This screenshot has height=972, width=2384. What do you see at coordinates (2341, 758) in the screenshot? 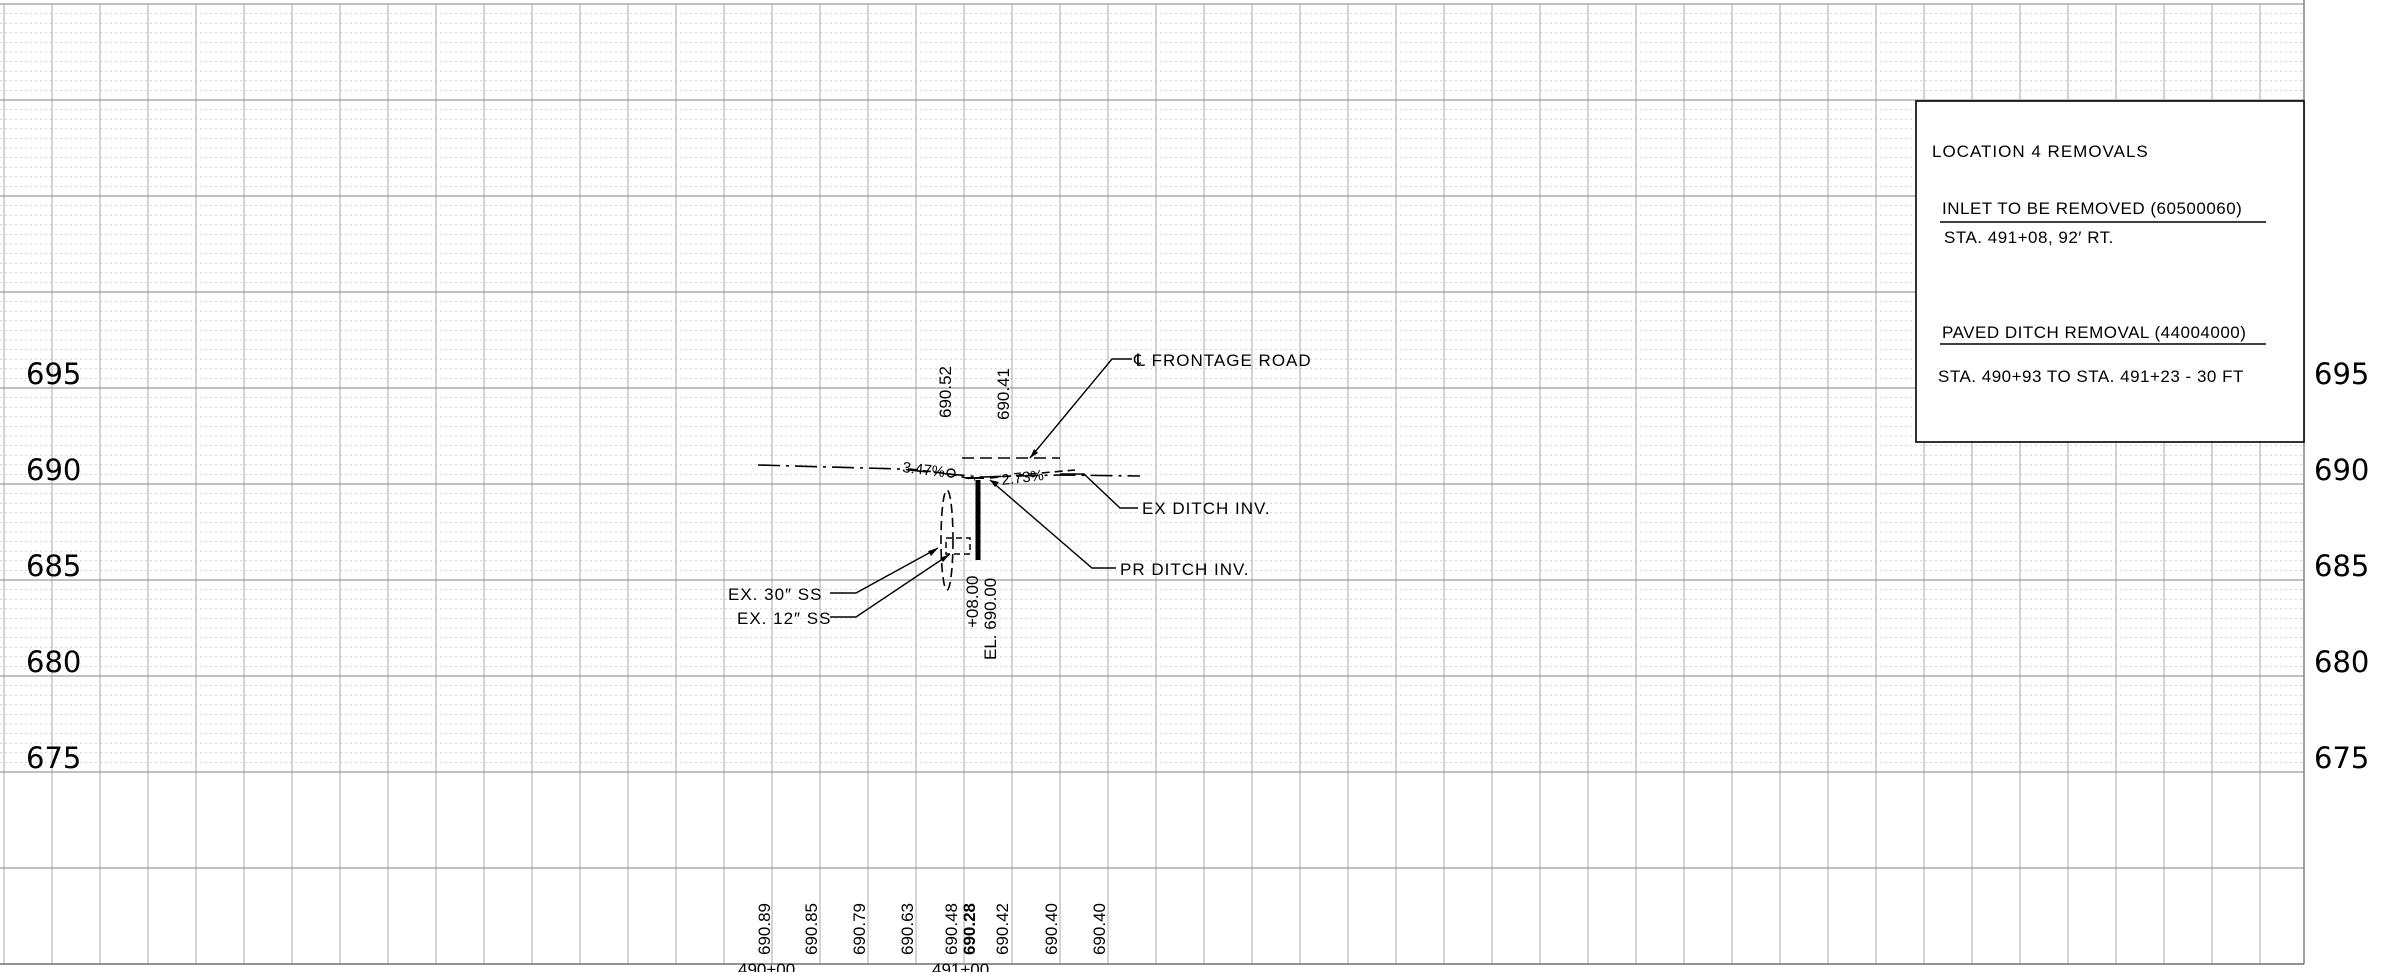
I see `elevation-label-675-right: 675` at bounding box center [2341, 758].